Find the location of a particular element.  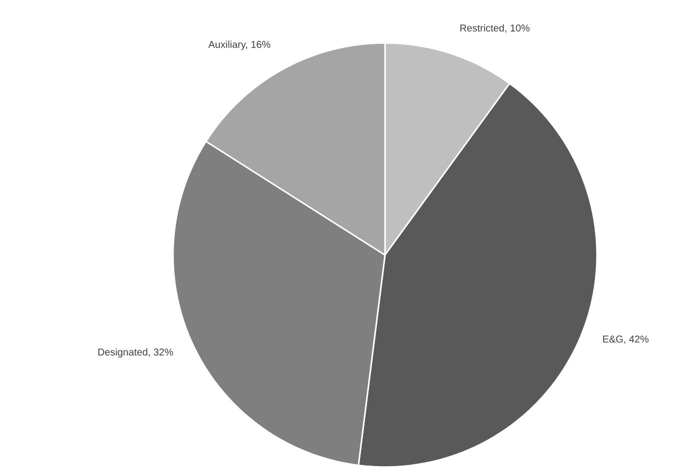

data-label: Designated, 32% is located at coordinates (136, 353).